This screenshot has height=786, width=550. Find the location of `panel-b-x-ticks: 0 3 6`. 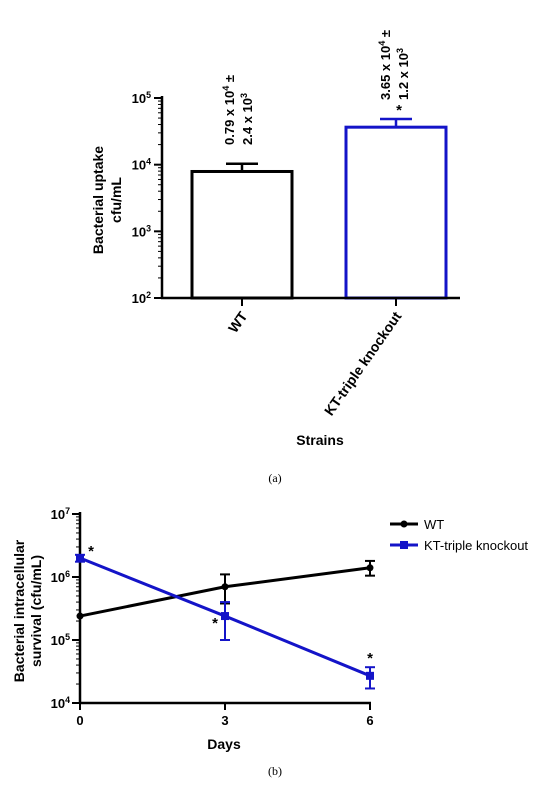

panel-b-x-ticks: 0 3 6 is located at coordinates (225, 715).